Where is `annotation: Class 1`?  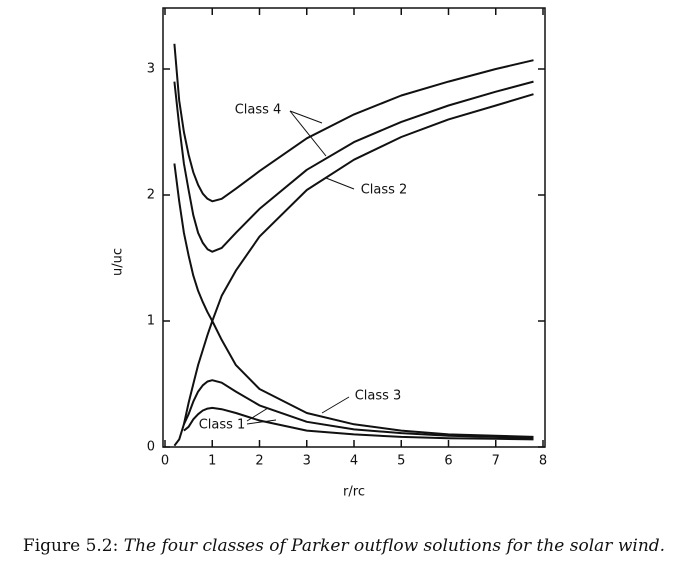 annotation: Class 1 is located at coordinates (222, 425).